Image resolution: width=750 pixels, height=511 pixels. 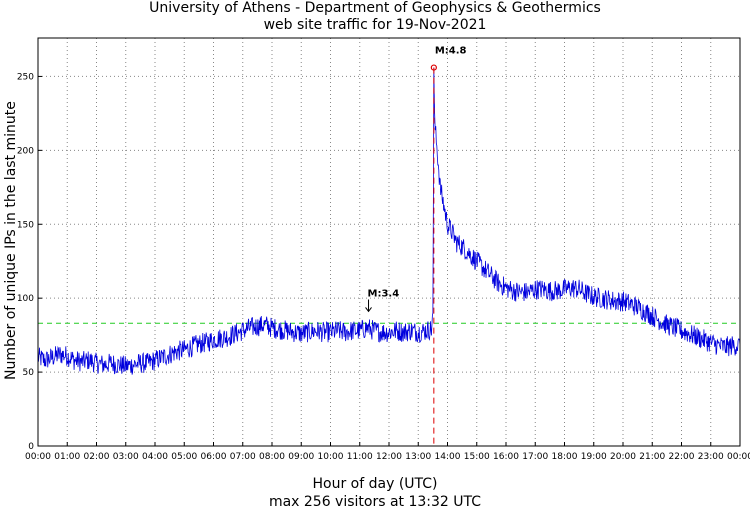 I want to click on x-tick-label: 21:00, so click(x=652, y=457).